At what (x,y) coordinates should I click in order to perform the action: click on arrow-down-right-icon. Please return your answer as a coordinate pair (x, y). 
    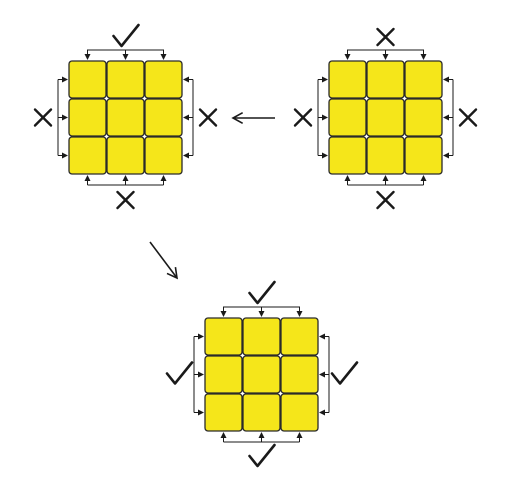
    Looking at the image, I should click on (164, 260).